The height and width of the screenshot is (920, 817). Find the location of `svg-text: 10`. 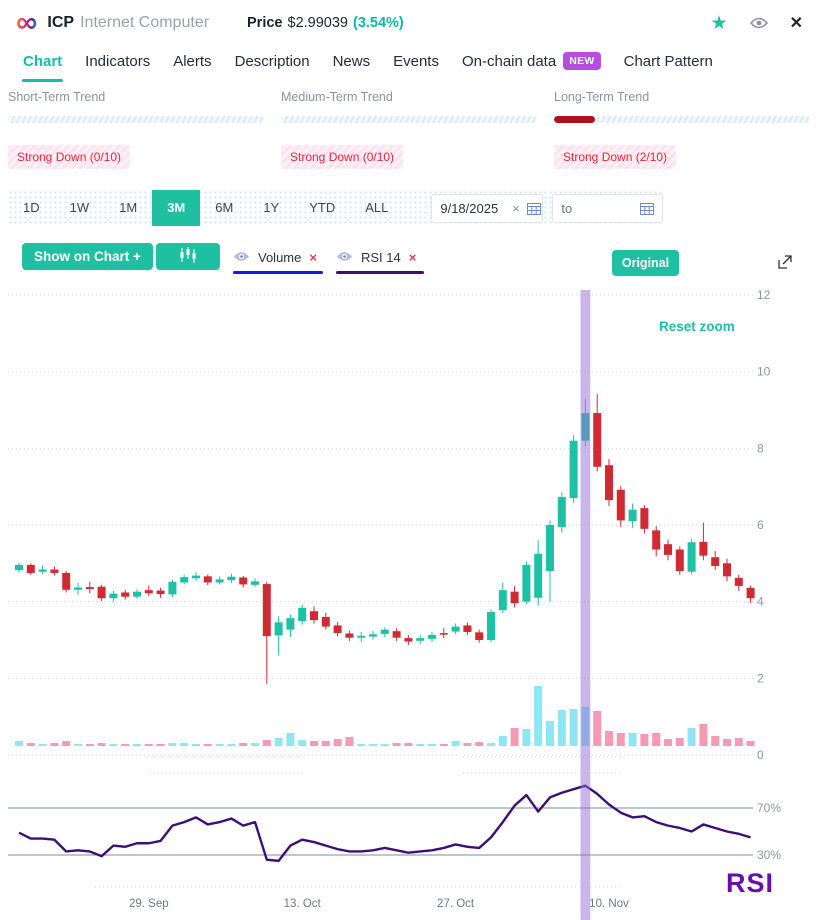

svg-text: 10 is located at coordinates (764, 372).